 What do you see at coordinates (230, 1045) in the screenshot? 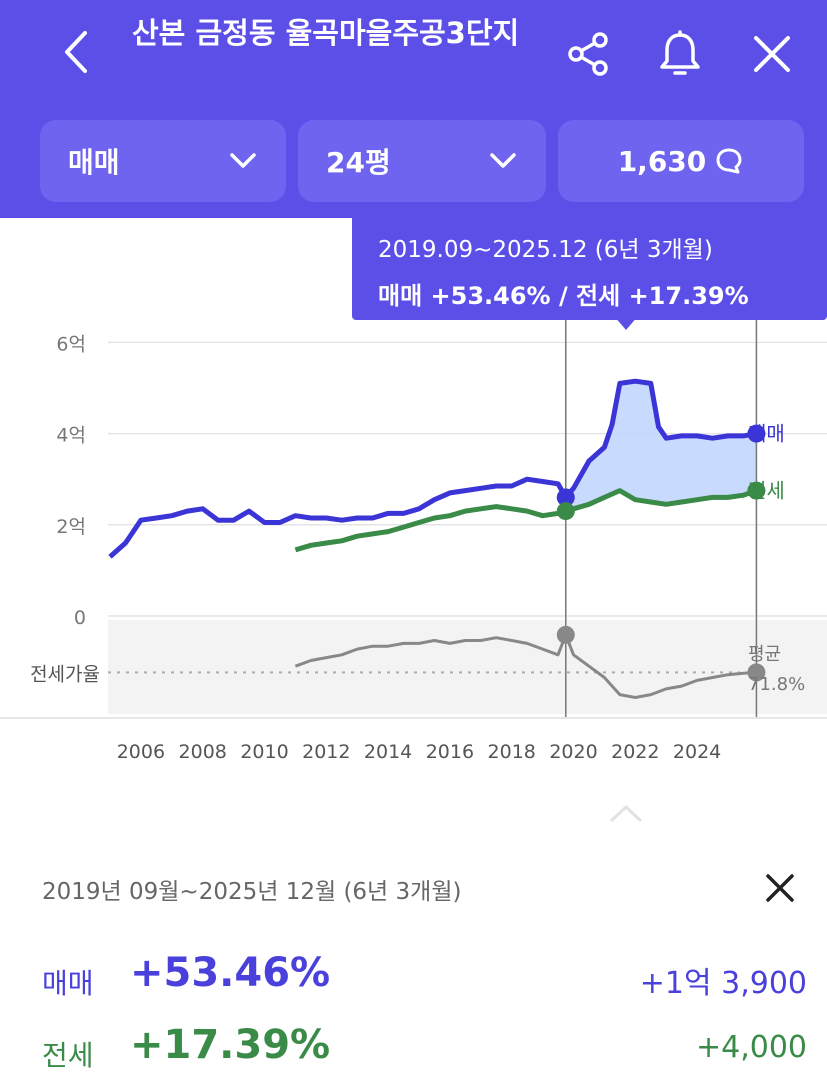
I see `jeonse-percent: +17.39%` at bounding box center [230, 1045].